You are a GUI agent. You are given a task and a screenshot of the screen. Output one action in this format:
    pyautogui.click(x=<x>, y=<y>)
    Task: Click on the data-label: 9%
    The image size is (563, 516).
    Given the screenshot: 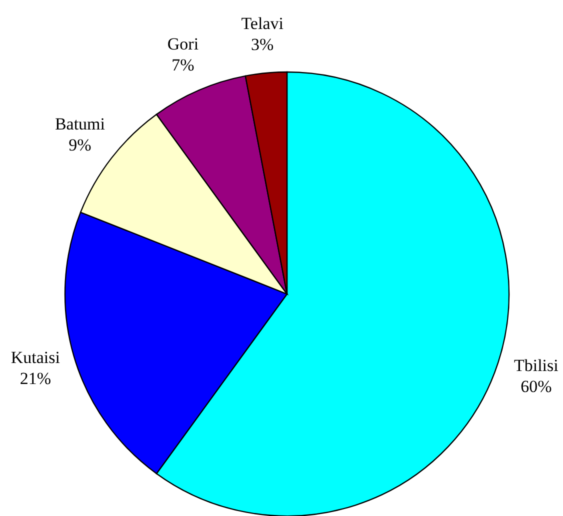 What is the action you would take?
    pyautogui.click(x=80, y=144)
    